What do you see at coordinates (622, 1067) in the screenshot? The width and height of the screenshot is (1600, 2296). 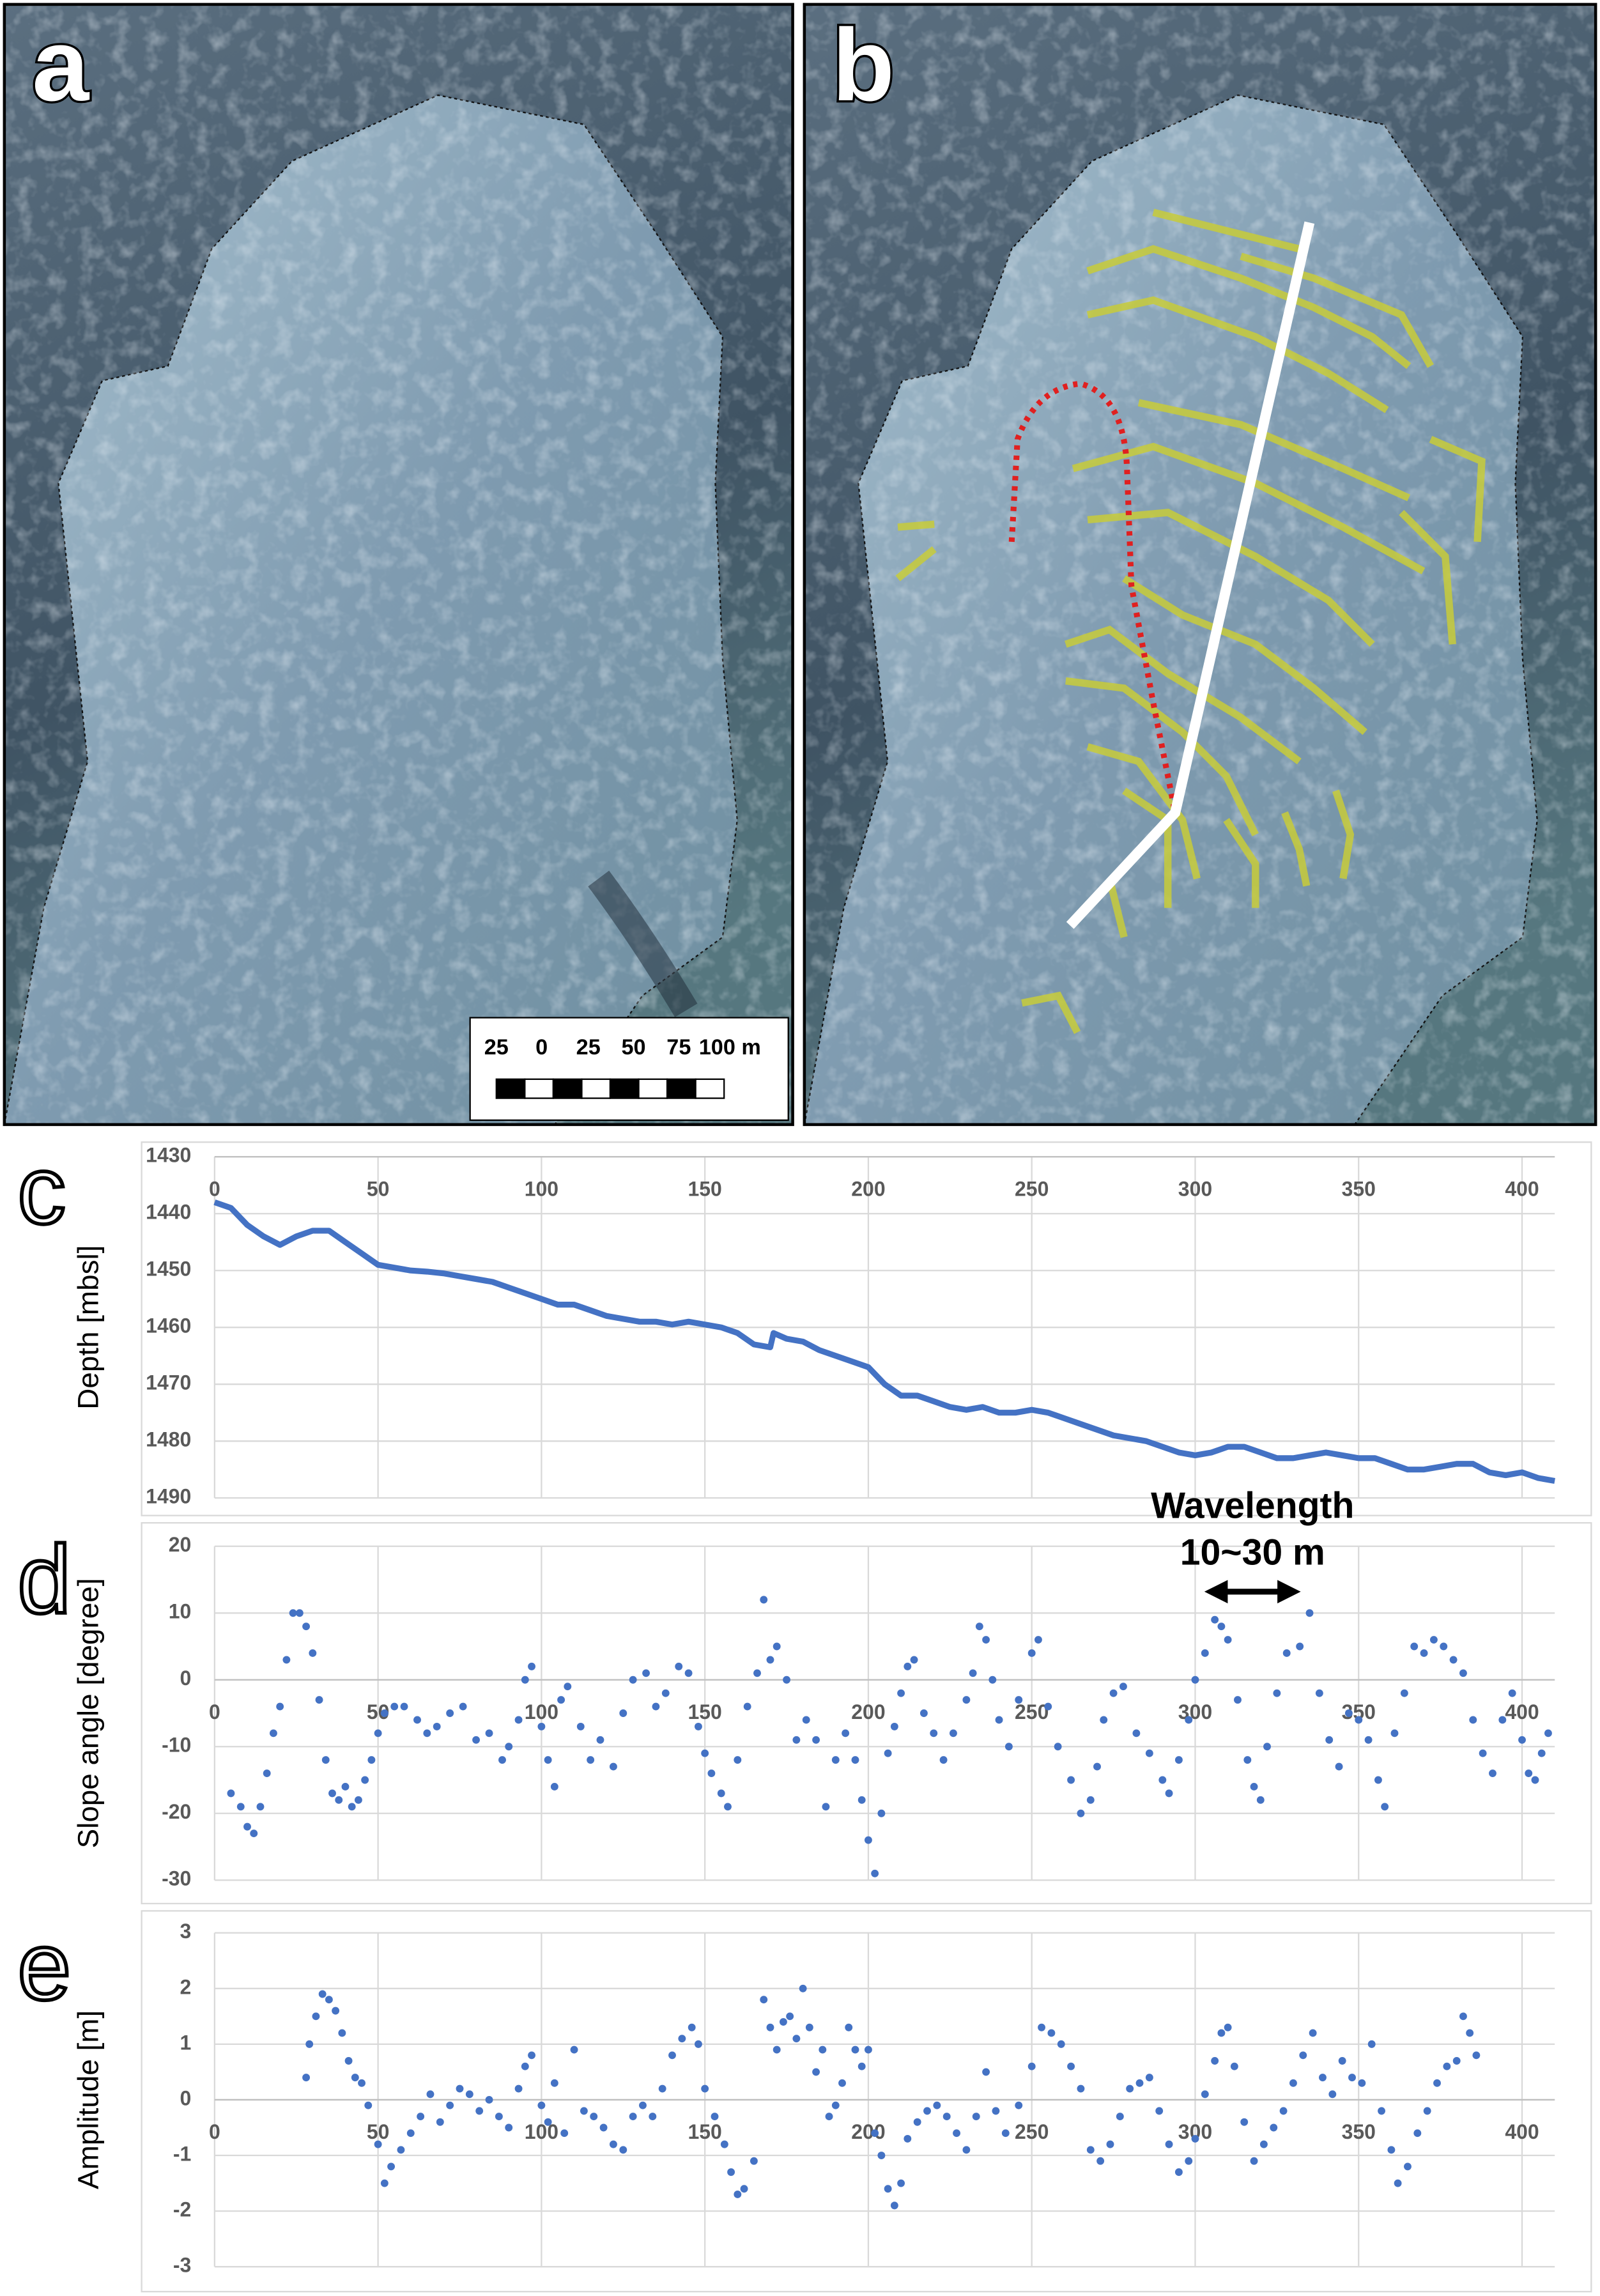 I see `scale-bar: 25 0 25 50 75 100 m` at bounding box center [622, 1067].